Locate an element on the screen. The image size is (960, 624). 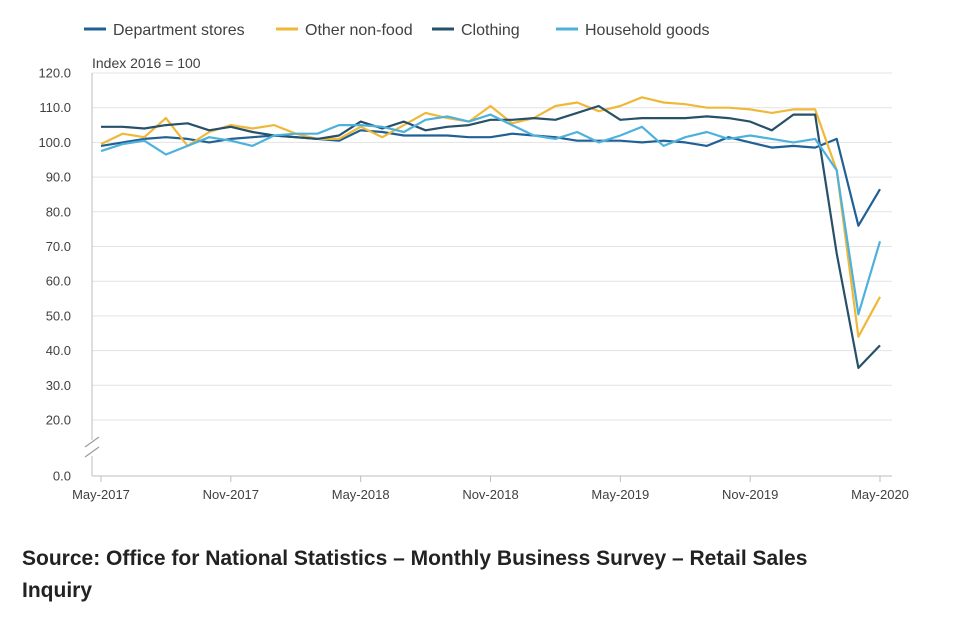
y-tick-label: 0.0 is located at coordinates (62, 476).